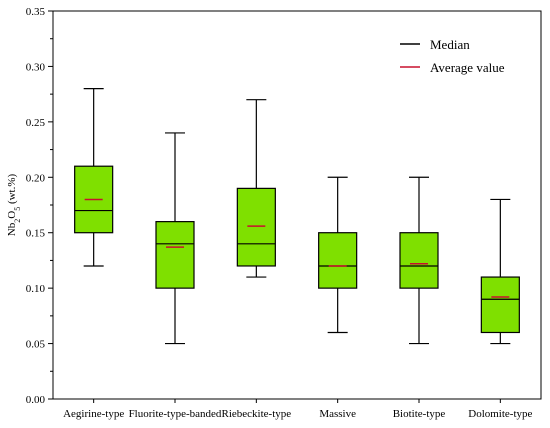  Describe the element at coordinates (12, 229) in the screenshot. I see `y-axis-label-part: Nb` at that location.